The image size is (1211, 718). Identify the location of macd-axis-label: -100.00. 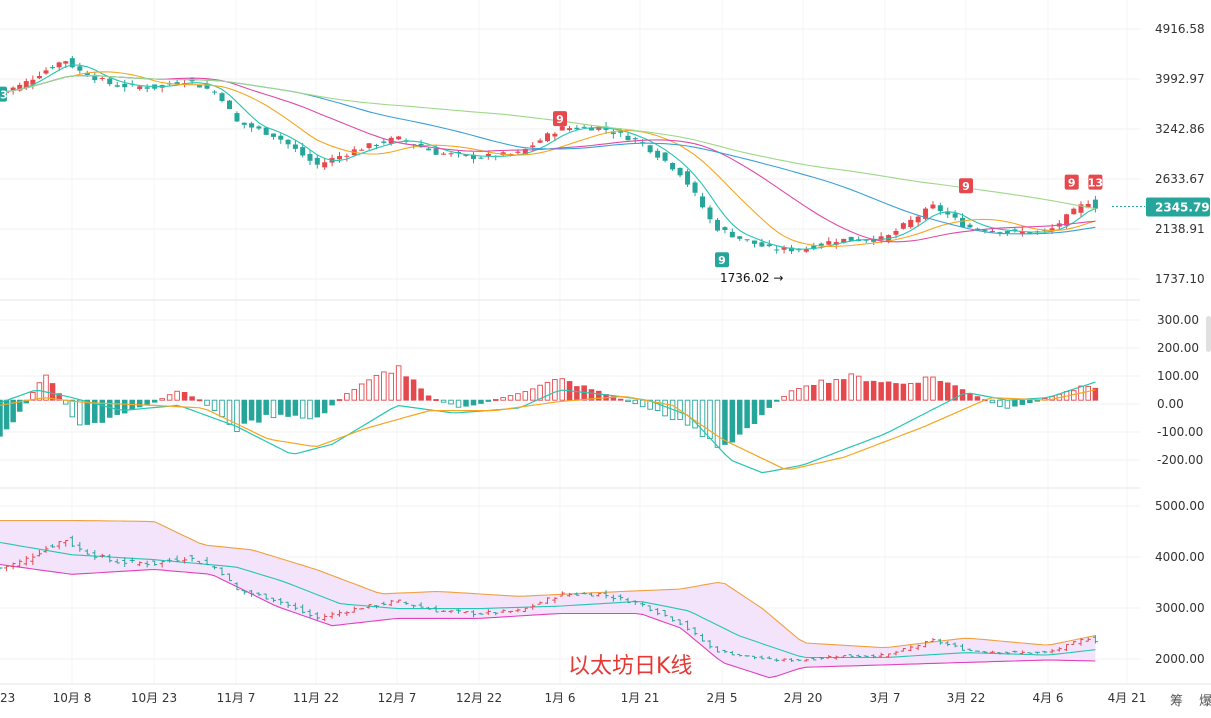
(1180, 432).